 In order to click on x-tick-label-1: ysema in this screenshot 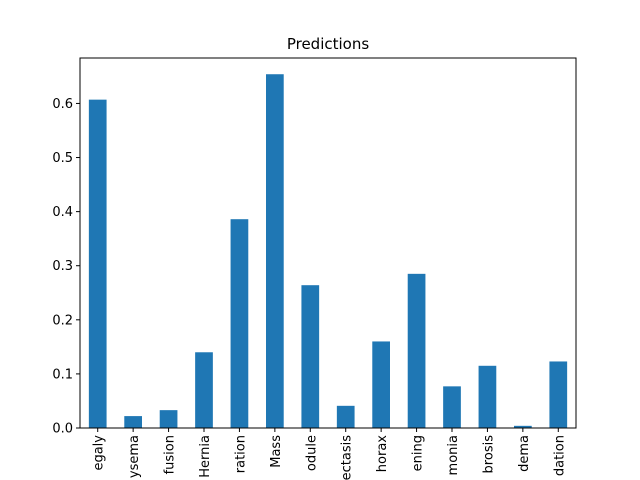, I will do `click(134, 456)`.